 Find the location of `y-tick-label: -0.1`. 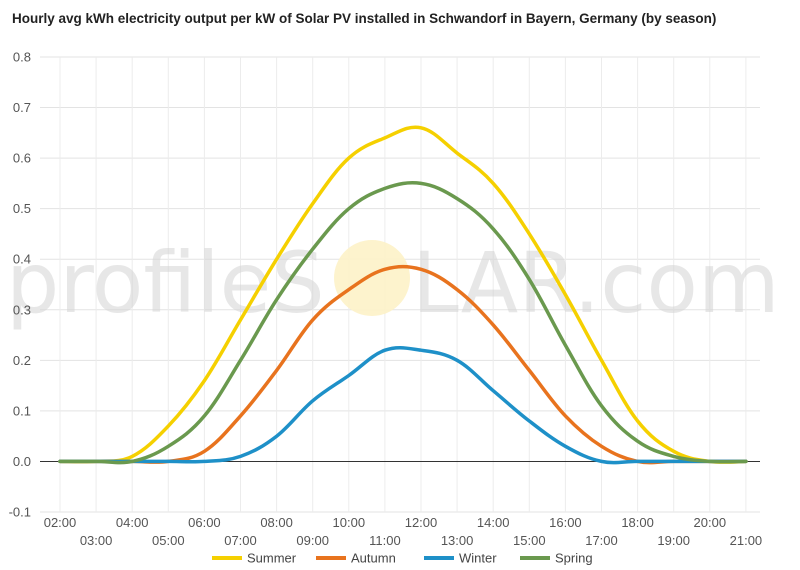

y-tick-label: -0.1 is located at coordinates (20, 512).